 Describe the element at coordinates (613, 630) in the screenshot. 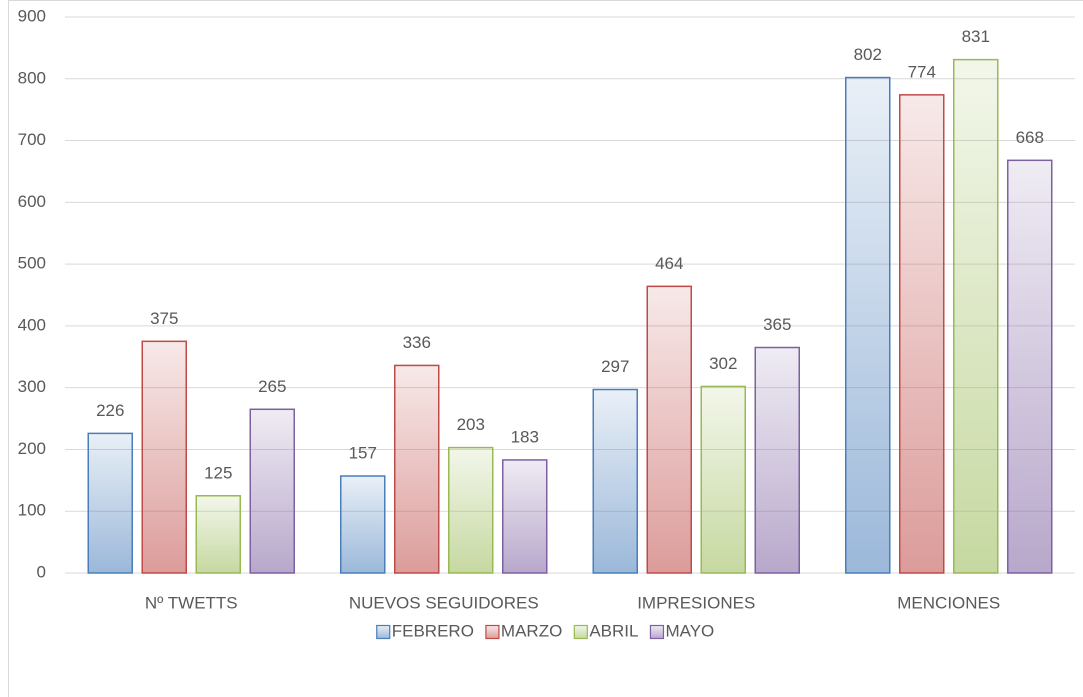

I see `legend-label: ABRIL` at that location.